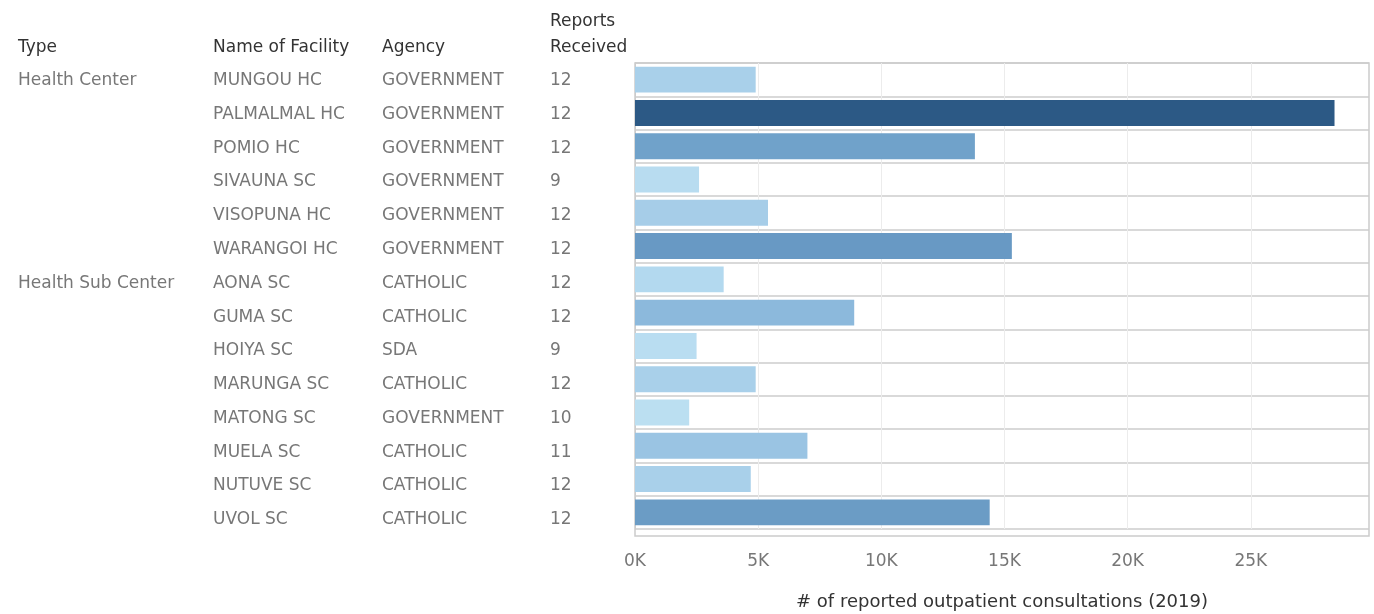 The height and width of the screenshot is (614, 1374). Describe the element at coordinates (257, 451) in the screenshot. I see `category-label: MUELA SC` at that location.